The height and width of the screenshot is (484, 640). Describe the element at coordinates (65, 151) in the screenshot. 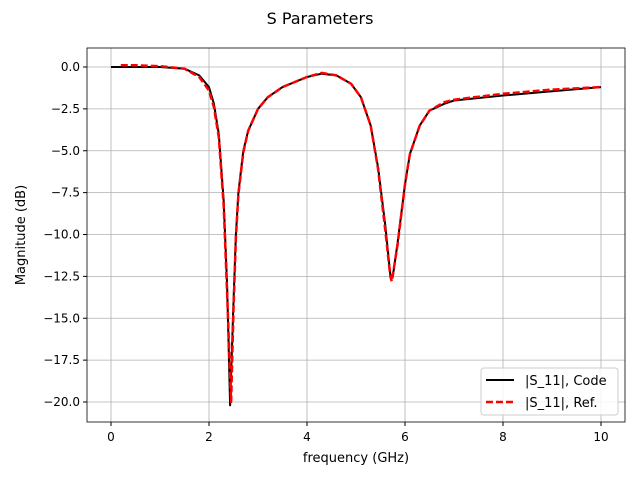

I see `y-tick-label: −5.0` at that location.